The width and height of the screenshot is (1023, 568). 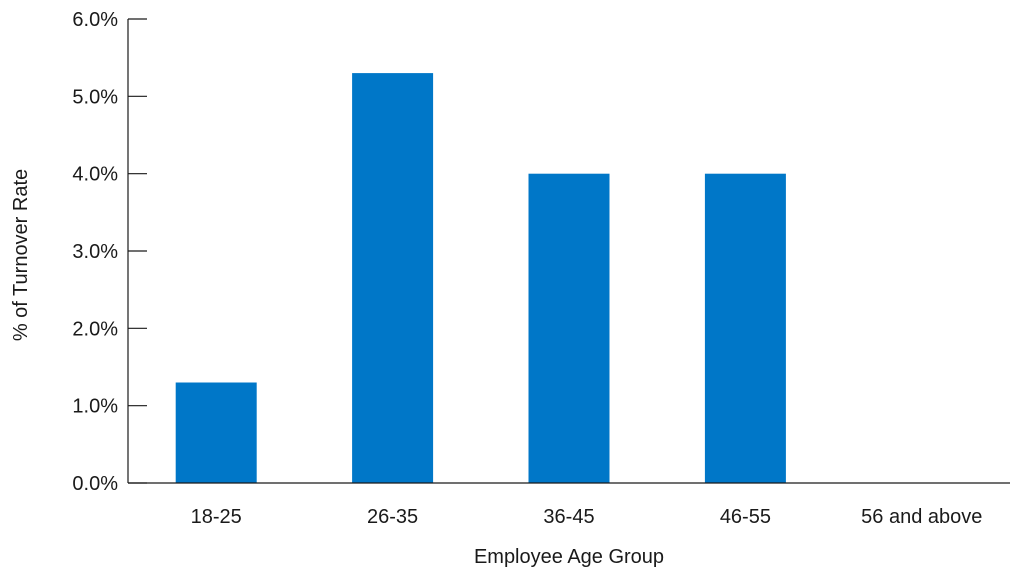 I want to click on x-tick-label: 18-25, so click(x=216, y=517).